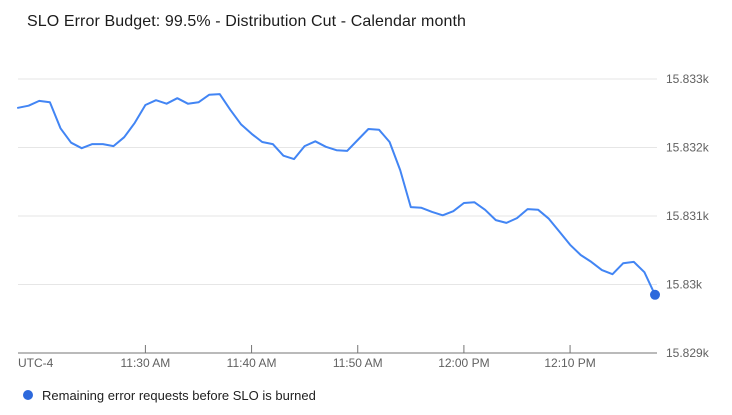 Image resolution: width=732 pixels, height=415 pixels. Describe the element at coordinates (688, 79) in the screenshot. I see `y-axis-label: 15.833k` at that location.